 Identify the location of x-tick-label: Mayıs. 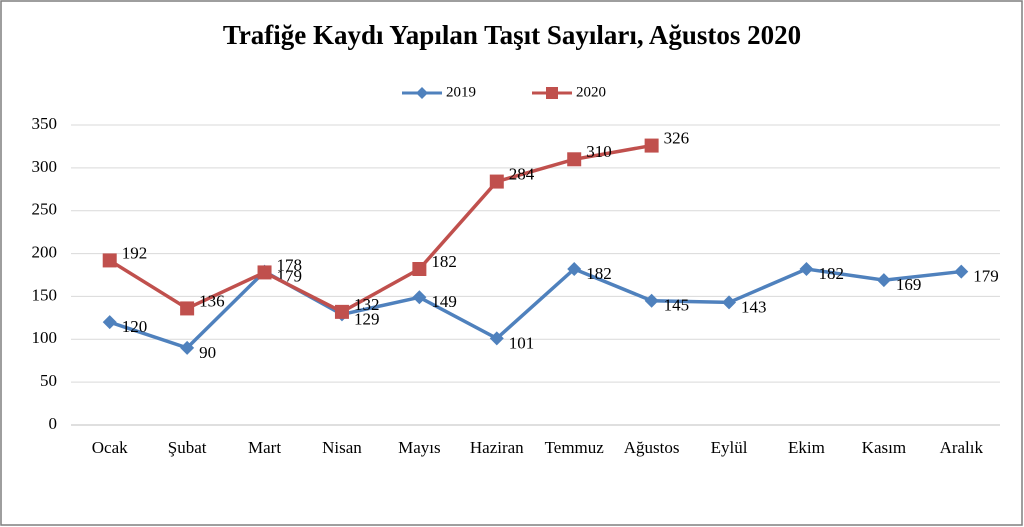
(419, 447).